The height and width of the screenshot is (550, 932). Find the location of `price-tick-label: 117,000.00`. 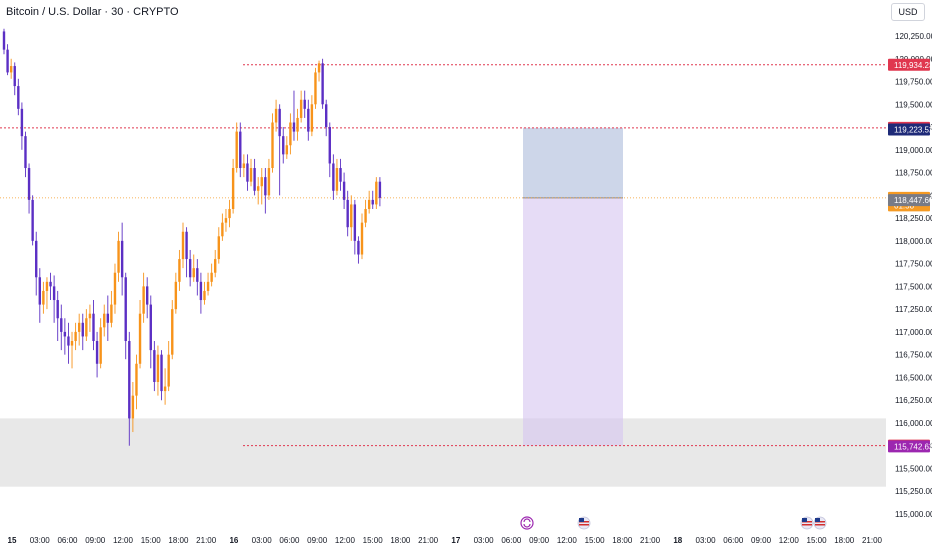

price-tick-label: 117,000.00 is located at coordinates (913, 332).